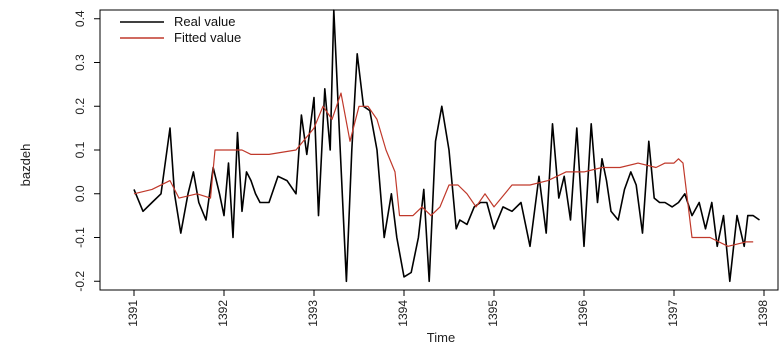 The width and height of the screenshot is (783, 347). I want to click on y-tick-label: 0.1, so click(80, 149).